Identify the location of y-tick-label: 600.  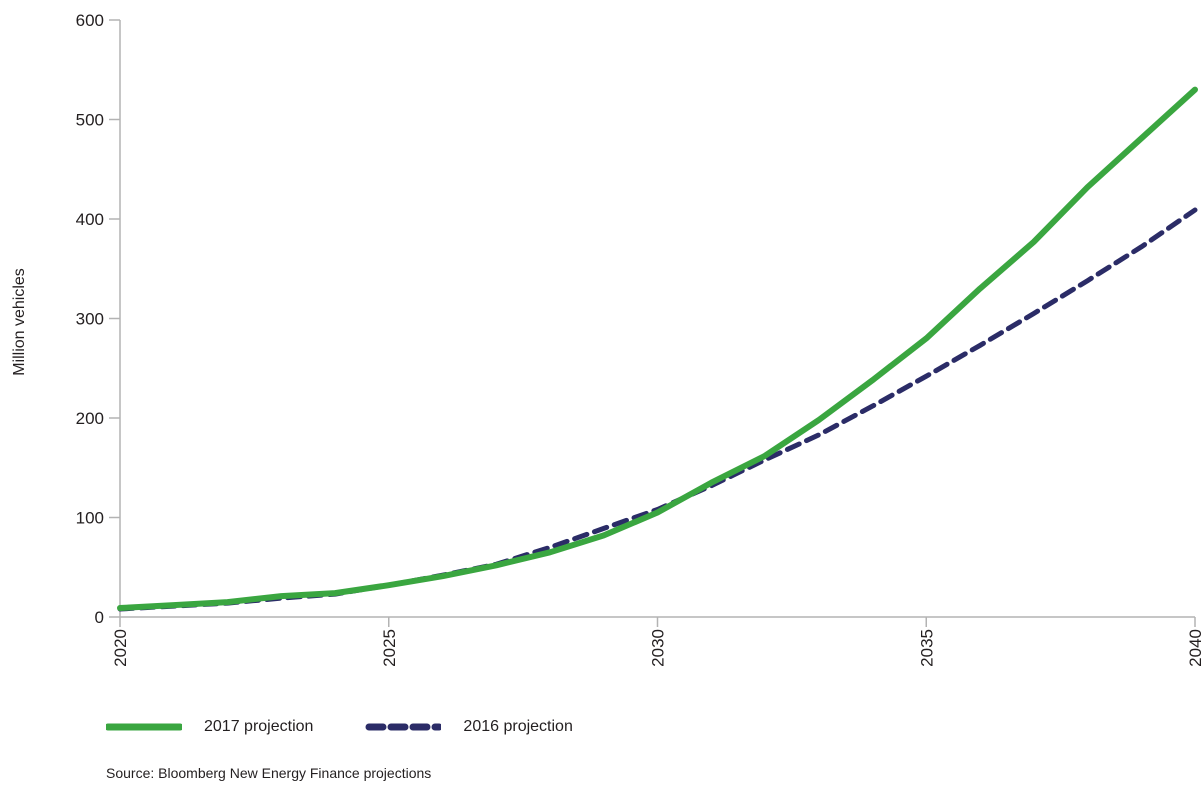
(90, 20).